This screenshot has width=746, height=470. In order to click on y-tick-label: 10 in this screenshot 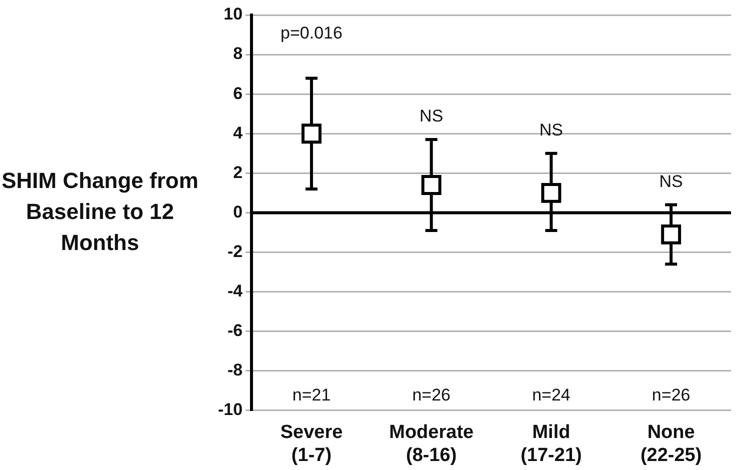, I will do `click(233, 14)`.